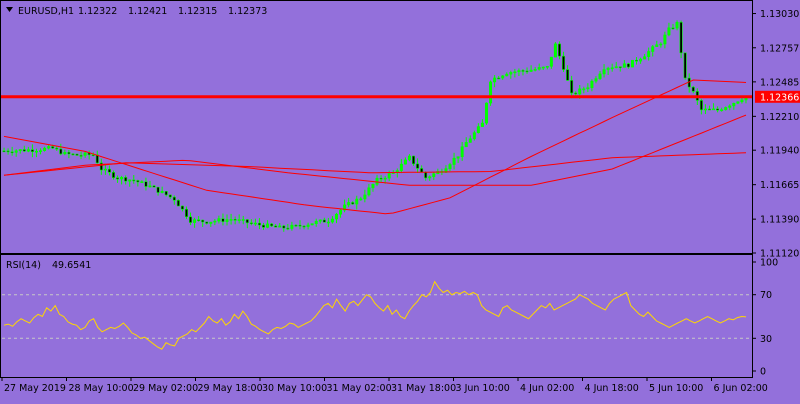  I want to click on x-tick-label: 31 May 02:00, so click(359, 388).